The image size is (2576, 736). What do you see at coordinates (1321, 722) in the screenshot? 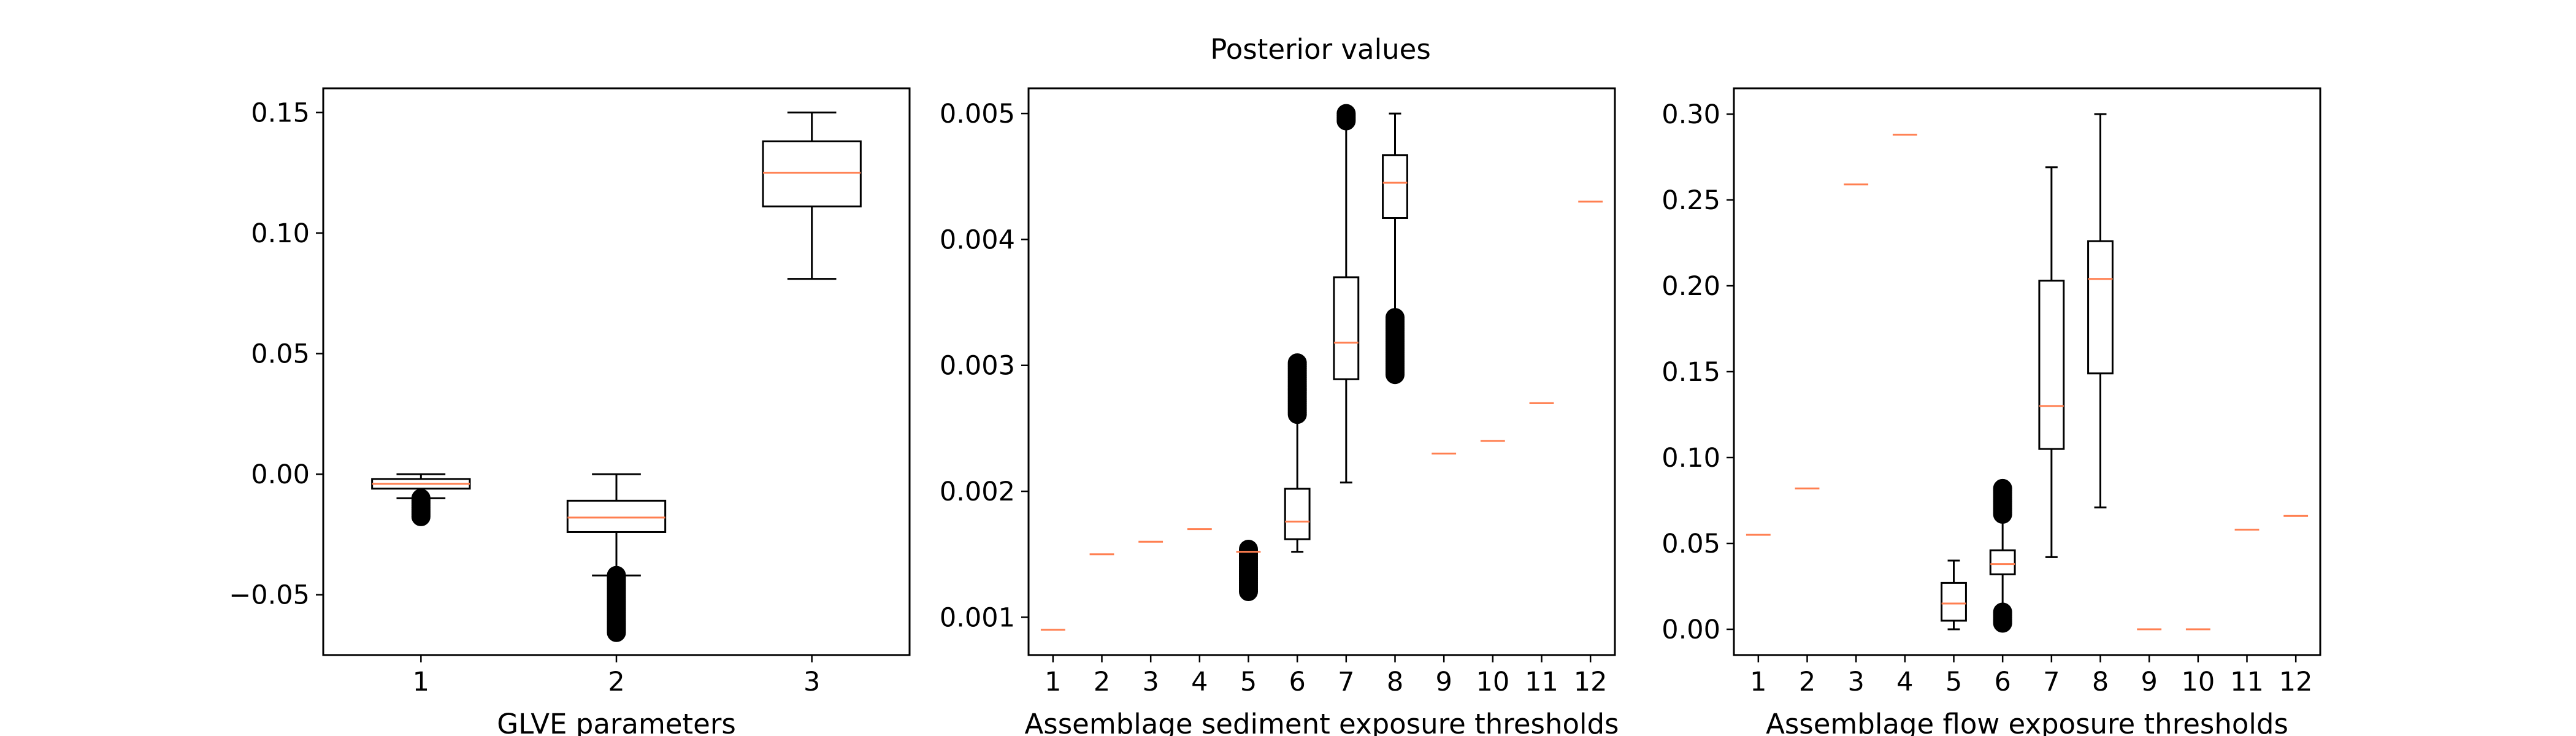
I see `x-axis-label: Assemblage sediment exposure thresholds` at bounding box center [1321, 722].